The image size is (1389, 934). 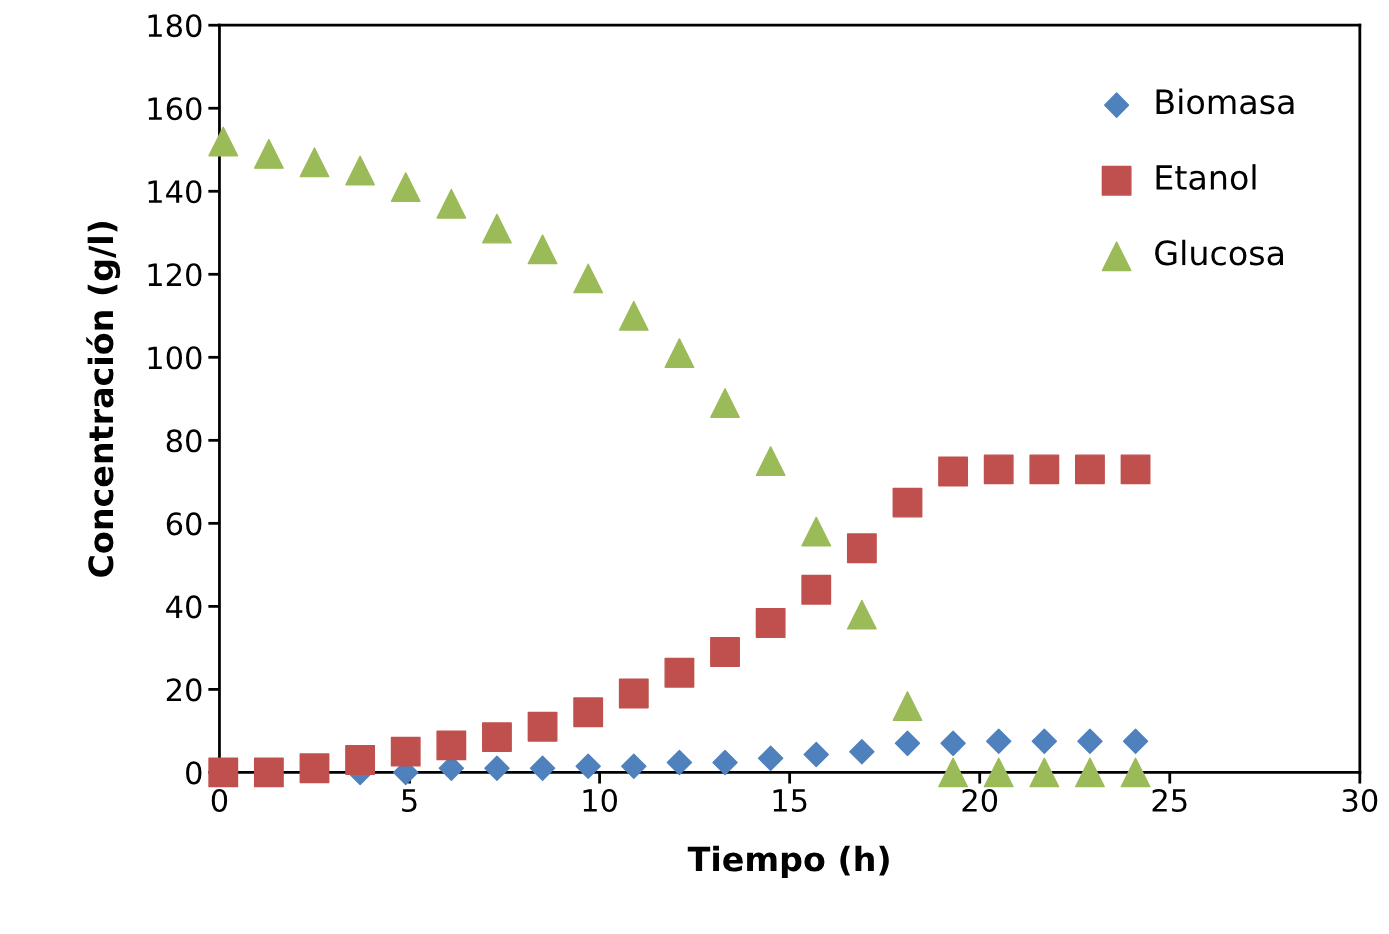 What do you see at coordinates (790, 801) in the screenshot?
I see `x-tick-label: 15` at bounding box center [790, 801].